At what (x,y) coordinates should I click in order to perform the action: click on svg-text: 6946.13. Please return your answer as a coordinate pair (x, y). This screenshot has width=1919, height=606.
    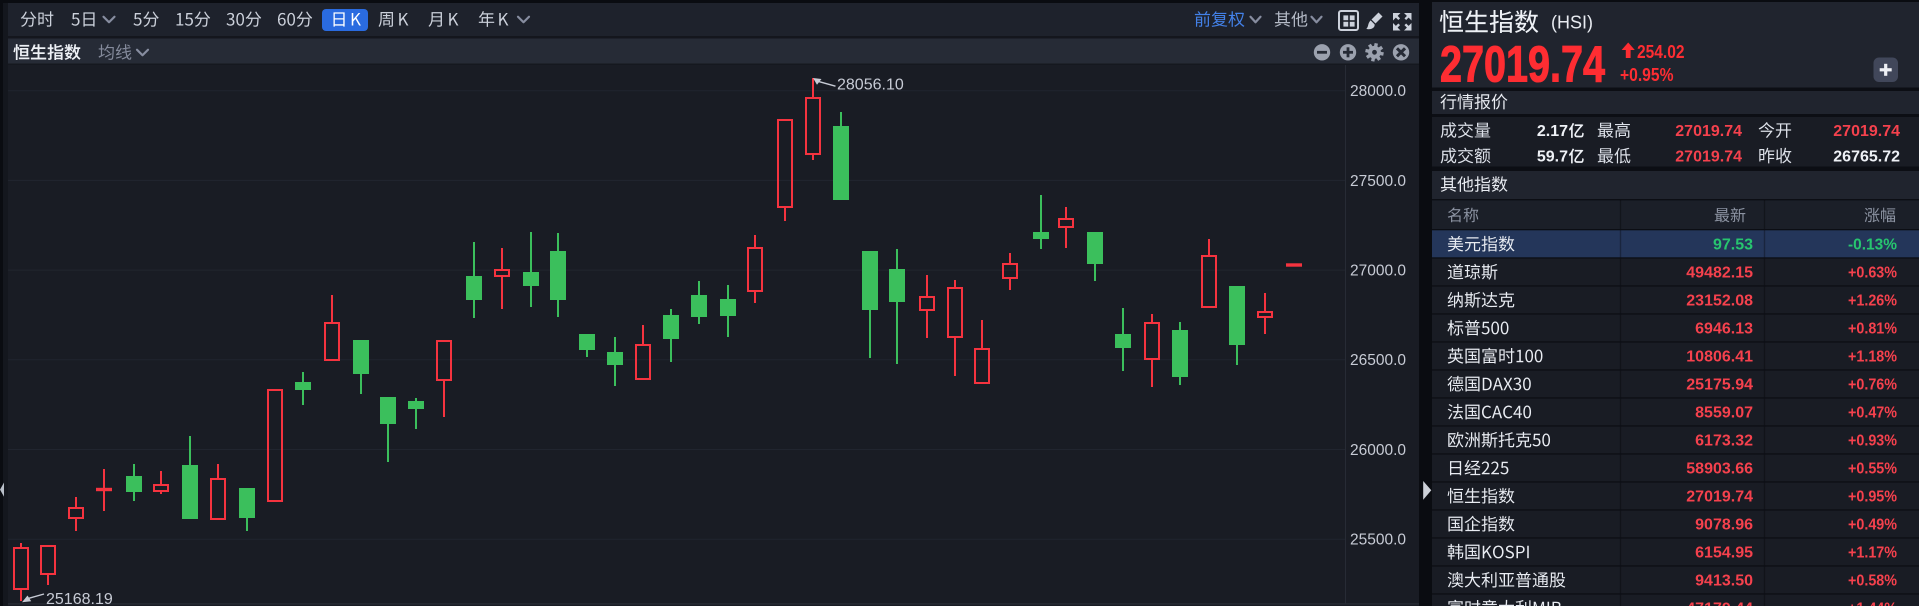
    Looking at the image, I should click on (1724, 329).